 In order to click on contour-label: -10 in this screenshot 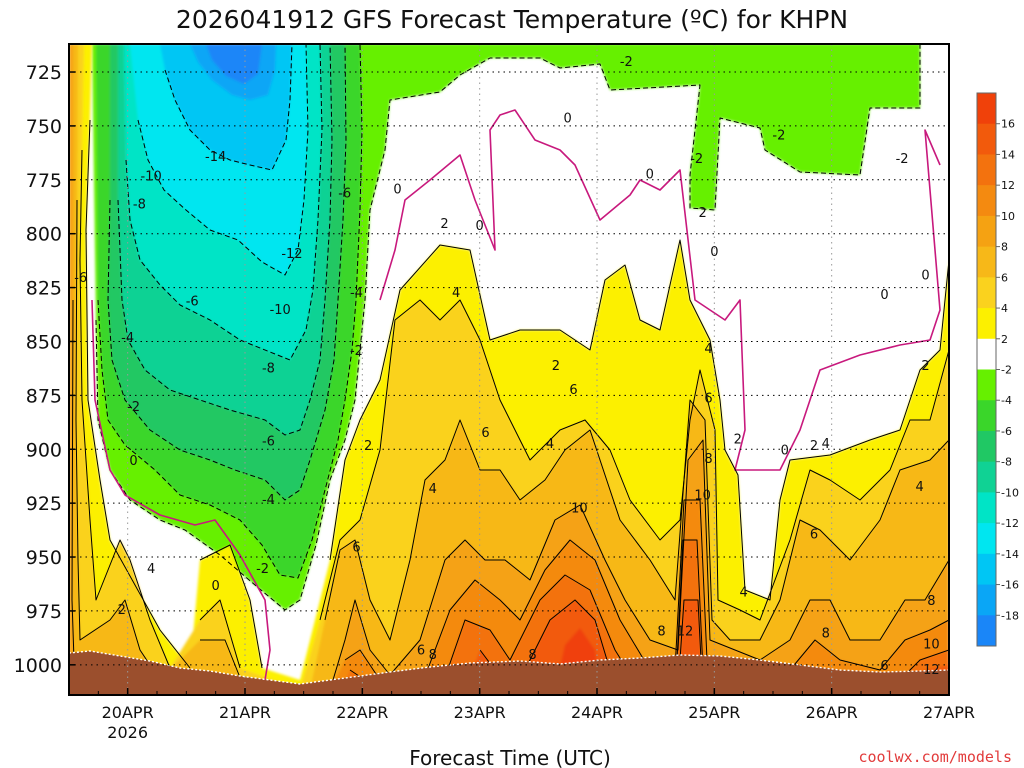, I will do `click(151, 176)`.